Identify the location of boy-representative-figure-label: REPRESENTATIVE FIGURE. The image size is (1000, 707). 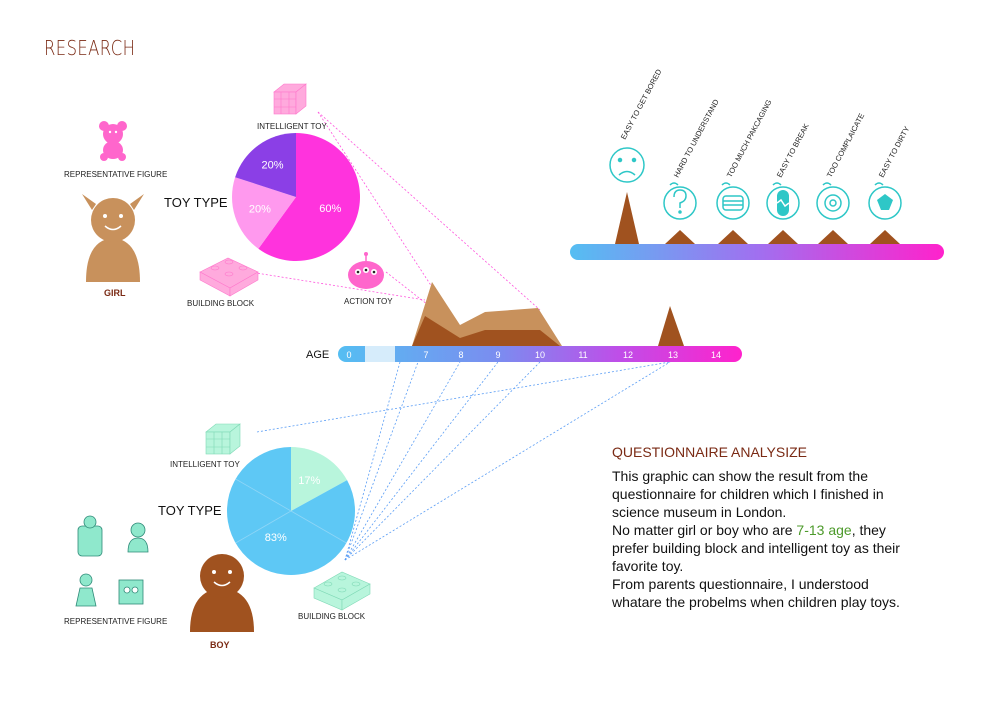
(116, 621).